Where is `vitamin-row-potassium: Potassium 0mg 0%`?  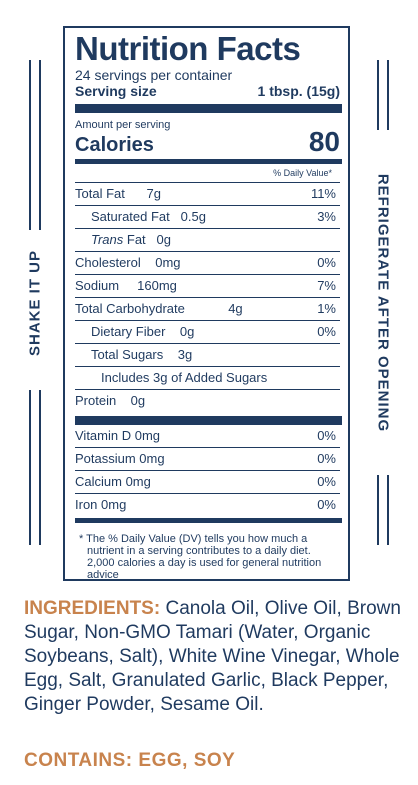
vitamin-row-potassium: Potassium 0mg 0% is located at coordinates (207, 459).